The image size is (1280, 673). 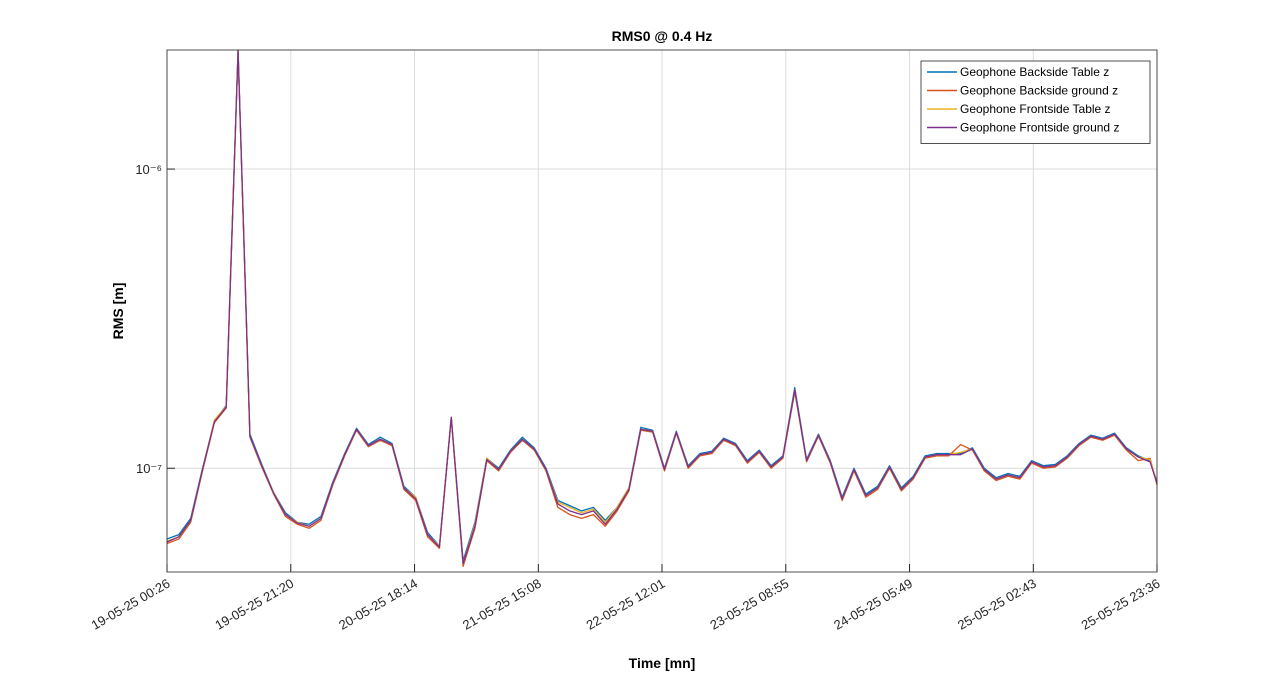 I want to click on legend-label: Geophone Backside ground z, so click(x=1039, y=91).